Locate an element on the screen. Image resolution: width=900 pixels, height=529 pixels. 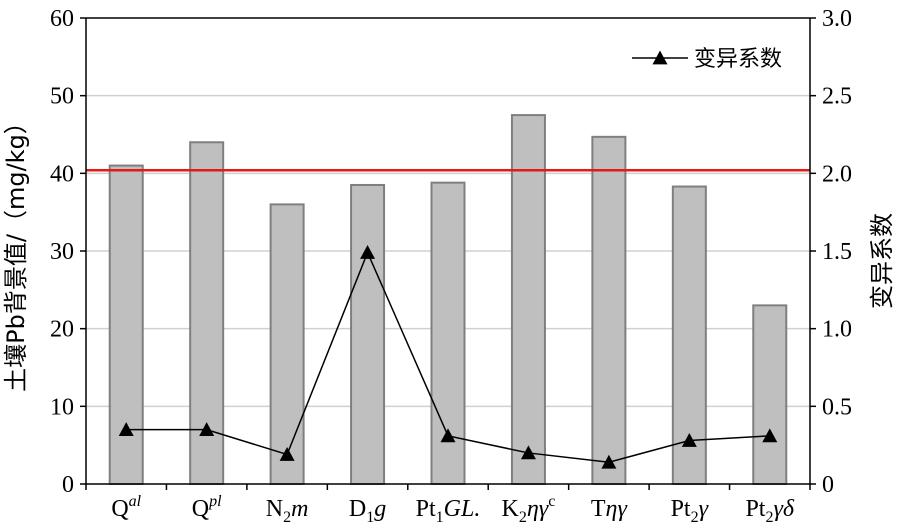
category-label-part: D is located at coordinates (357, 509).